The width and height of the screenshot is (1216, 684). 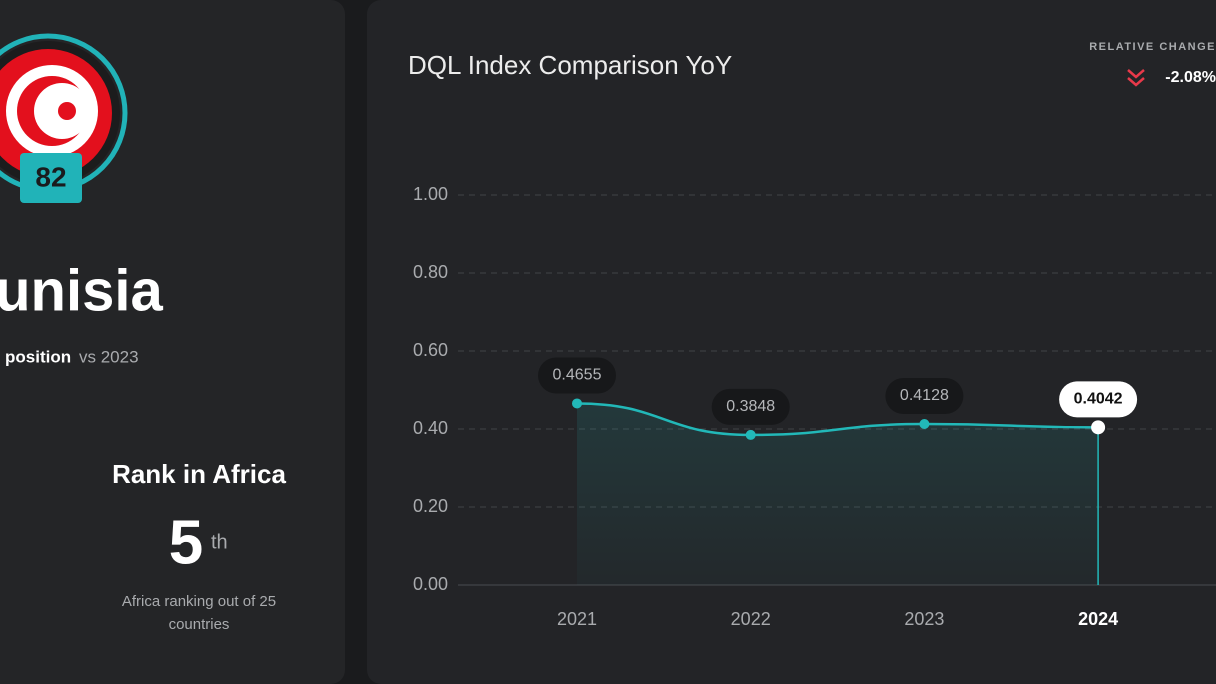 What do you see at coordinates (577, 619) in the screenshot?
I see `x-tick-label: 2021` at bounding box center [577, 619].